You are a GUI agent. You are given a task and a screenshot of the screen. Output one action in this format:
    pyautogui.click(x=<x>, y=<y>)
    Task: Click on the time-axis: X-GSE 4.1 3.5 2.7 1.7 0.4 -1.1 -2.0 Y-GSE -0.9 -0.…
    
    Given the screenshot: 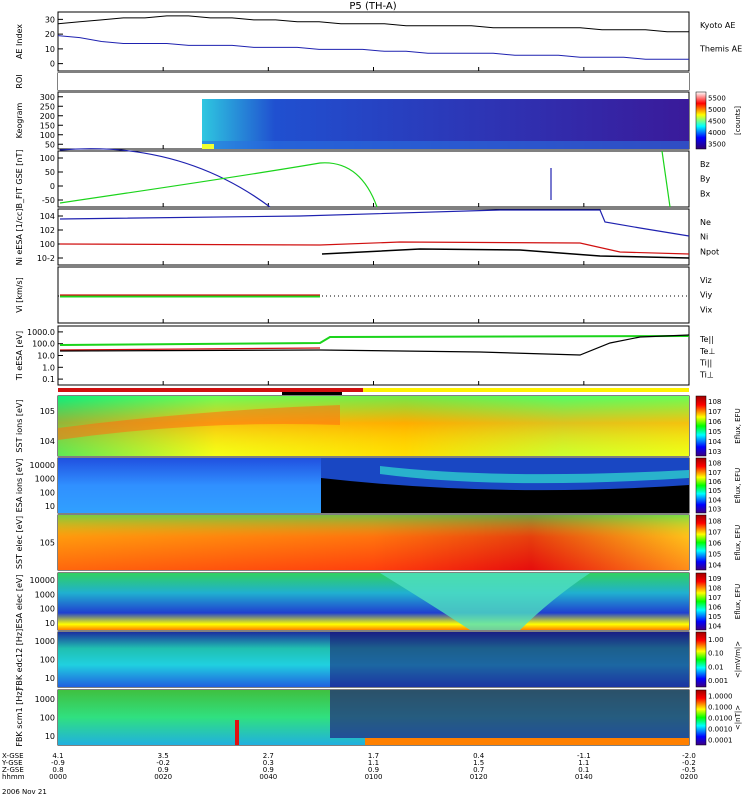 What is the action you would take?
    pyautogui.click(x=349, y=774)
    